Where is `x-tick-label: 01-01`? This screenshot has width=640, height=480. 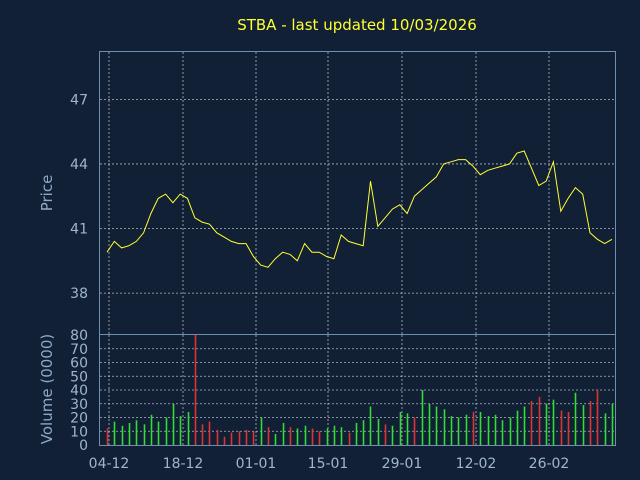
x-tick-label: 01-01 is located at coordinates (256, 464).